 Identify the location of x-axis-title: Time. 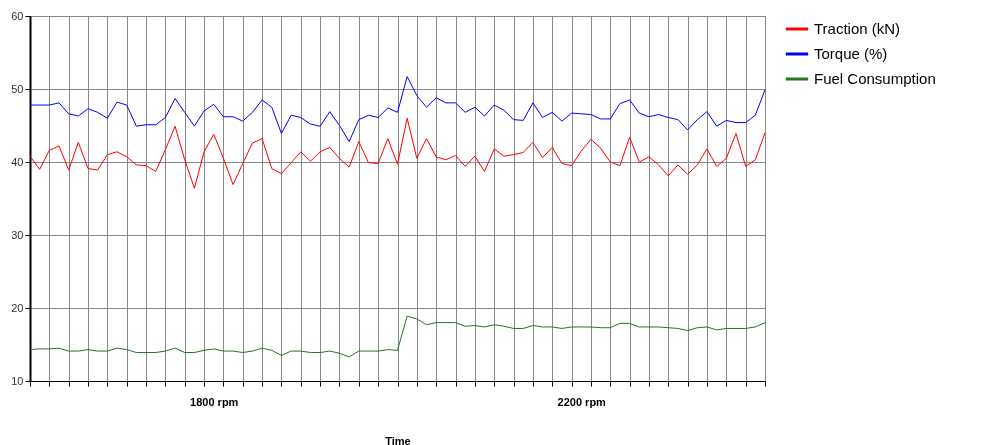
(398, 439).